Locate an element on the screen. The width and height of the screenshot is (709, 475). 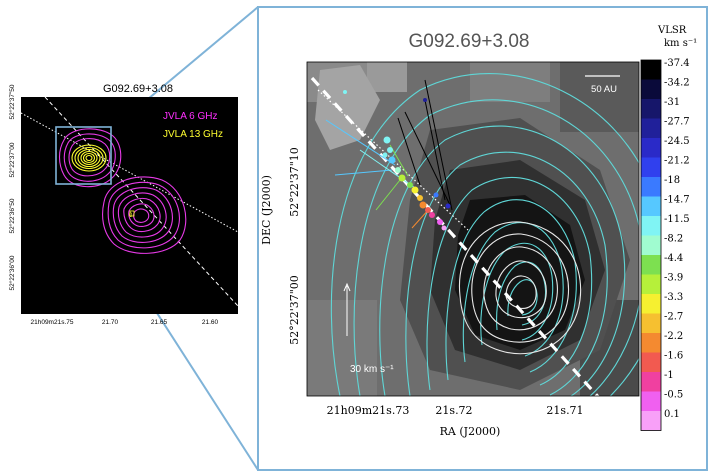
maser-spots is located at coordinates (397, 160).